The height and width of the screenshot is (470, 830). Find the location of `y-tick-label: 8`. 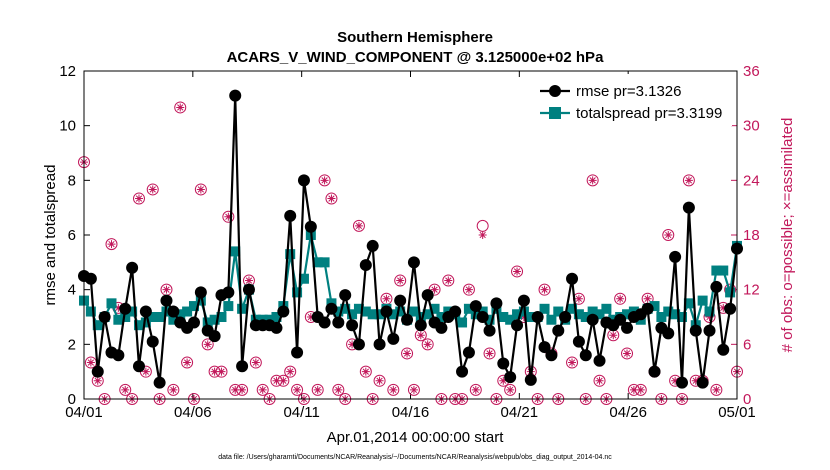

y-tick-label: 8 is located at coordinates (72, 180).